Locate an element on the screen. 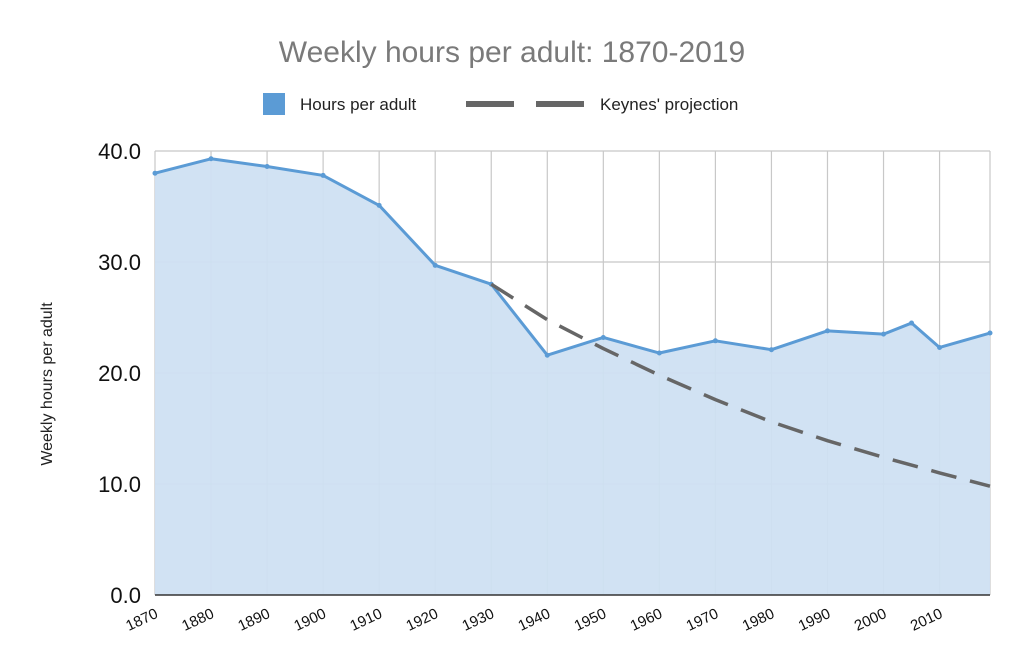 The width and height of the screenshot is (1024, 671). point-hours-2010 is located at coordinates (940, 347).